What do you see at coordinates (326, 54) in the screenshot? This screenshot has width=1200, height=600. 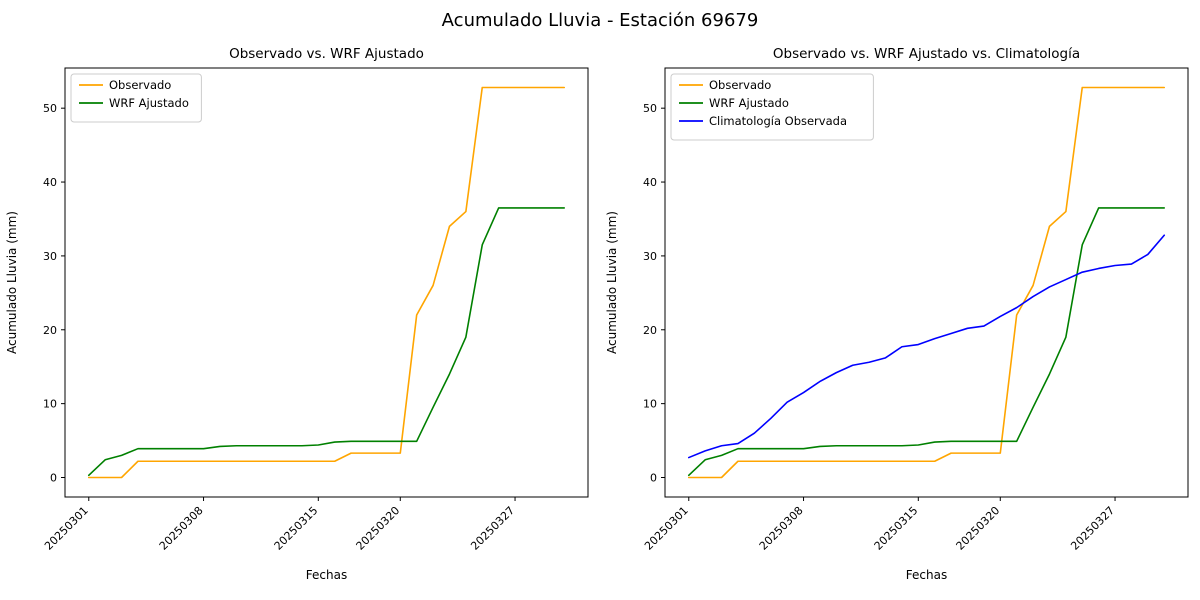 I see `subplot-title: Observado vs. WRF Ajustado` at bounding box center [326, 54].